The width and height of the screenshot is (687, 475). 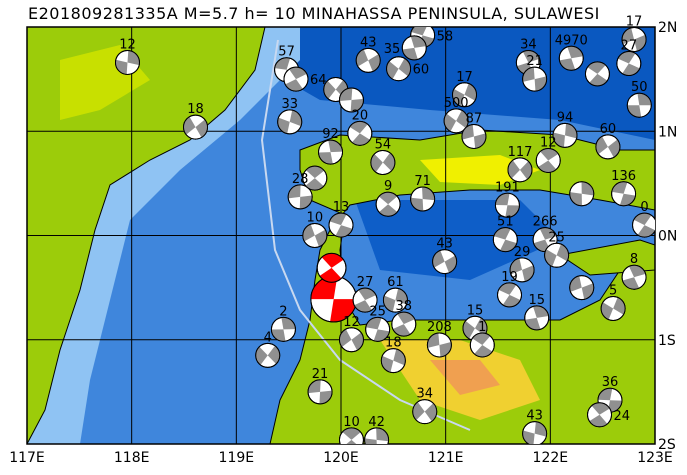 I want to click on highland-peak, so click(x=465, y=377).